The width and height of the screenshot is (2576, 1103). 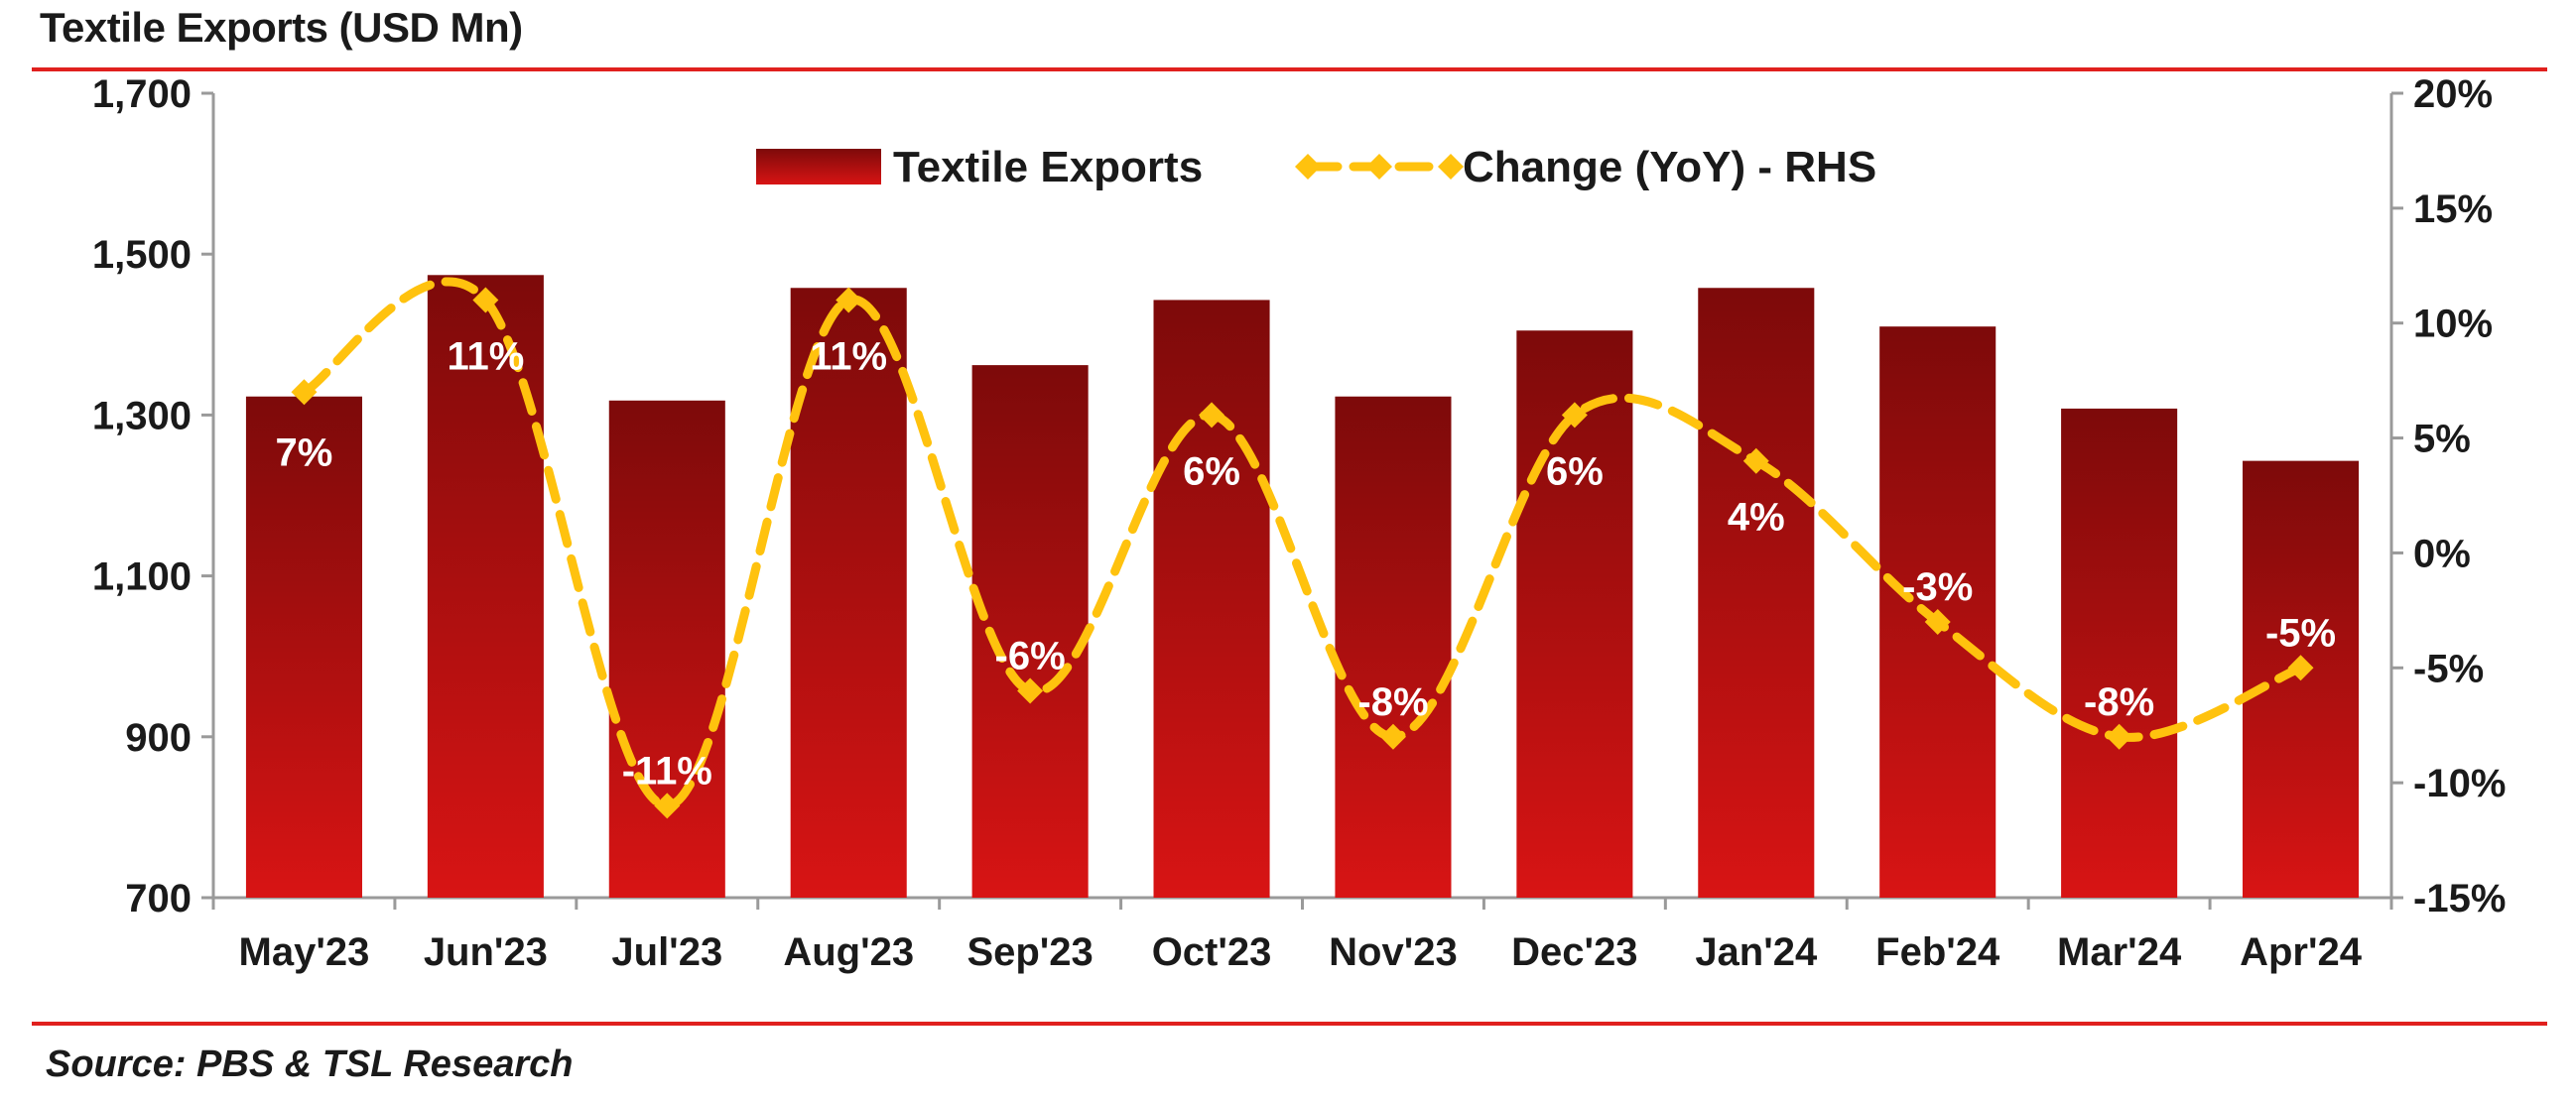 What do you see at coordinates (142, 415) in the screenshot?
I see `left-axis-tick-label: 1,300` at bounding box center [142, 415].